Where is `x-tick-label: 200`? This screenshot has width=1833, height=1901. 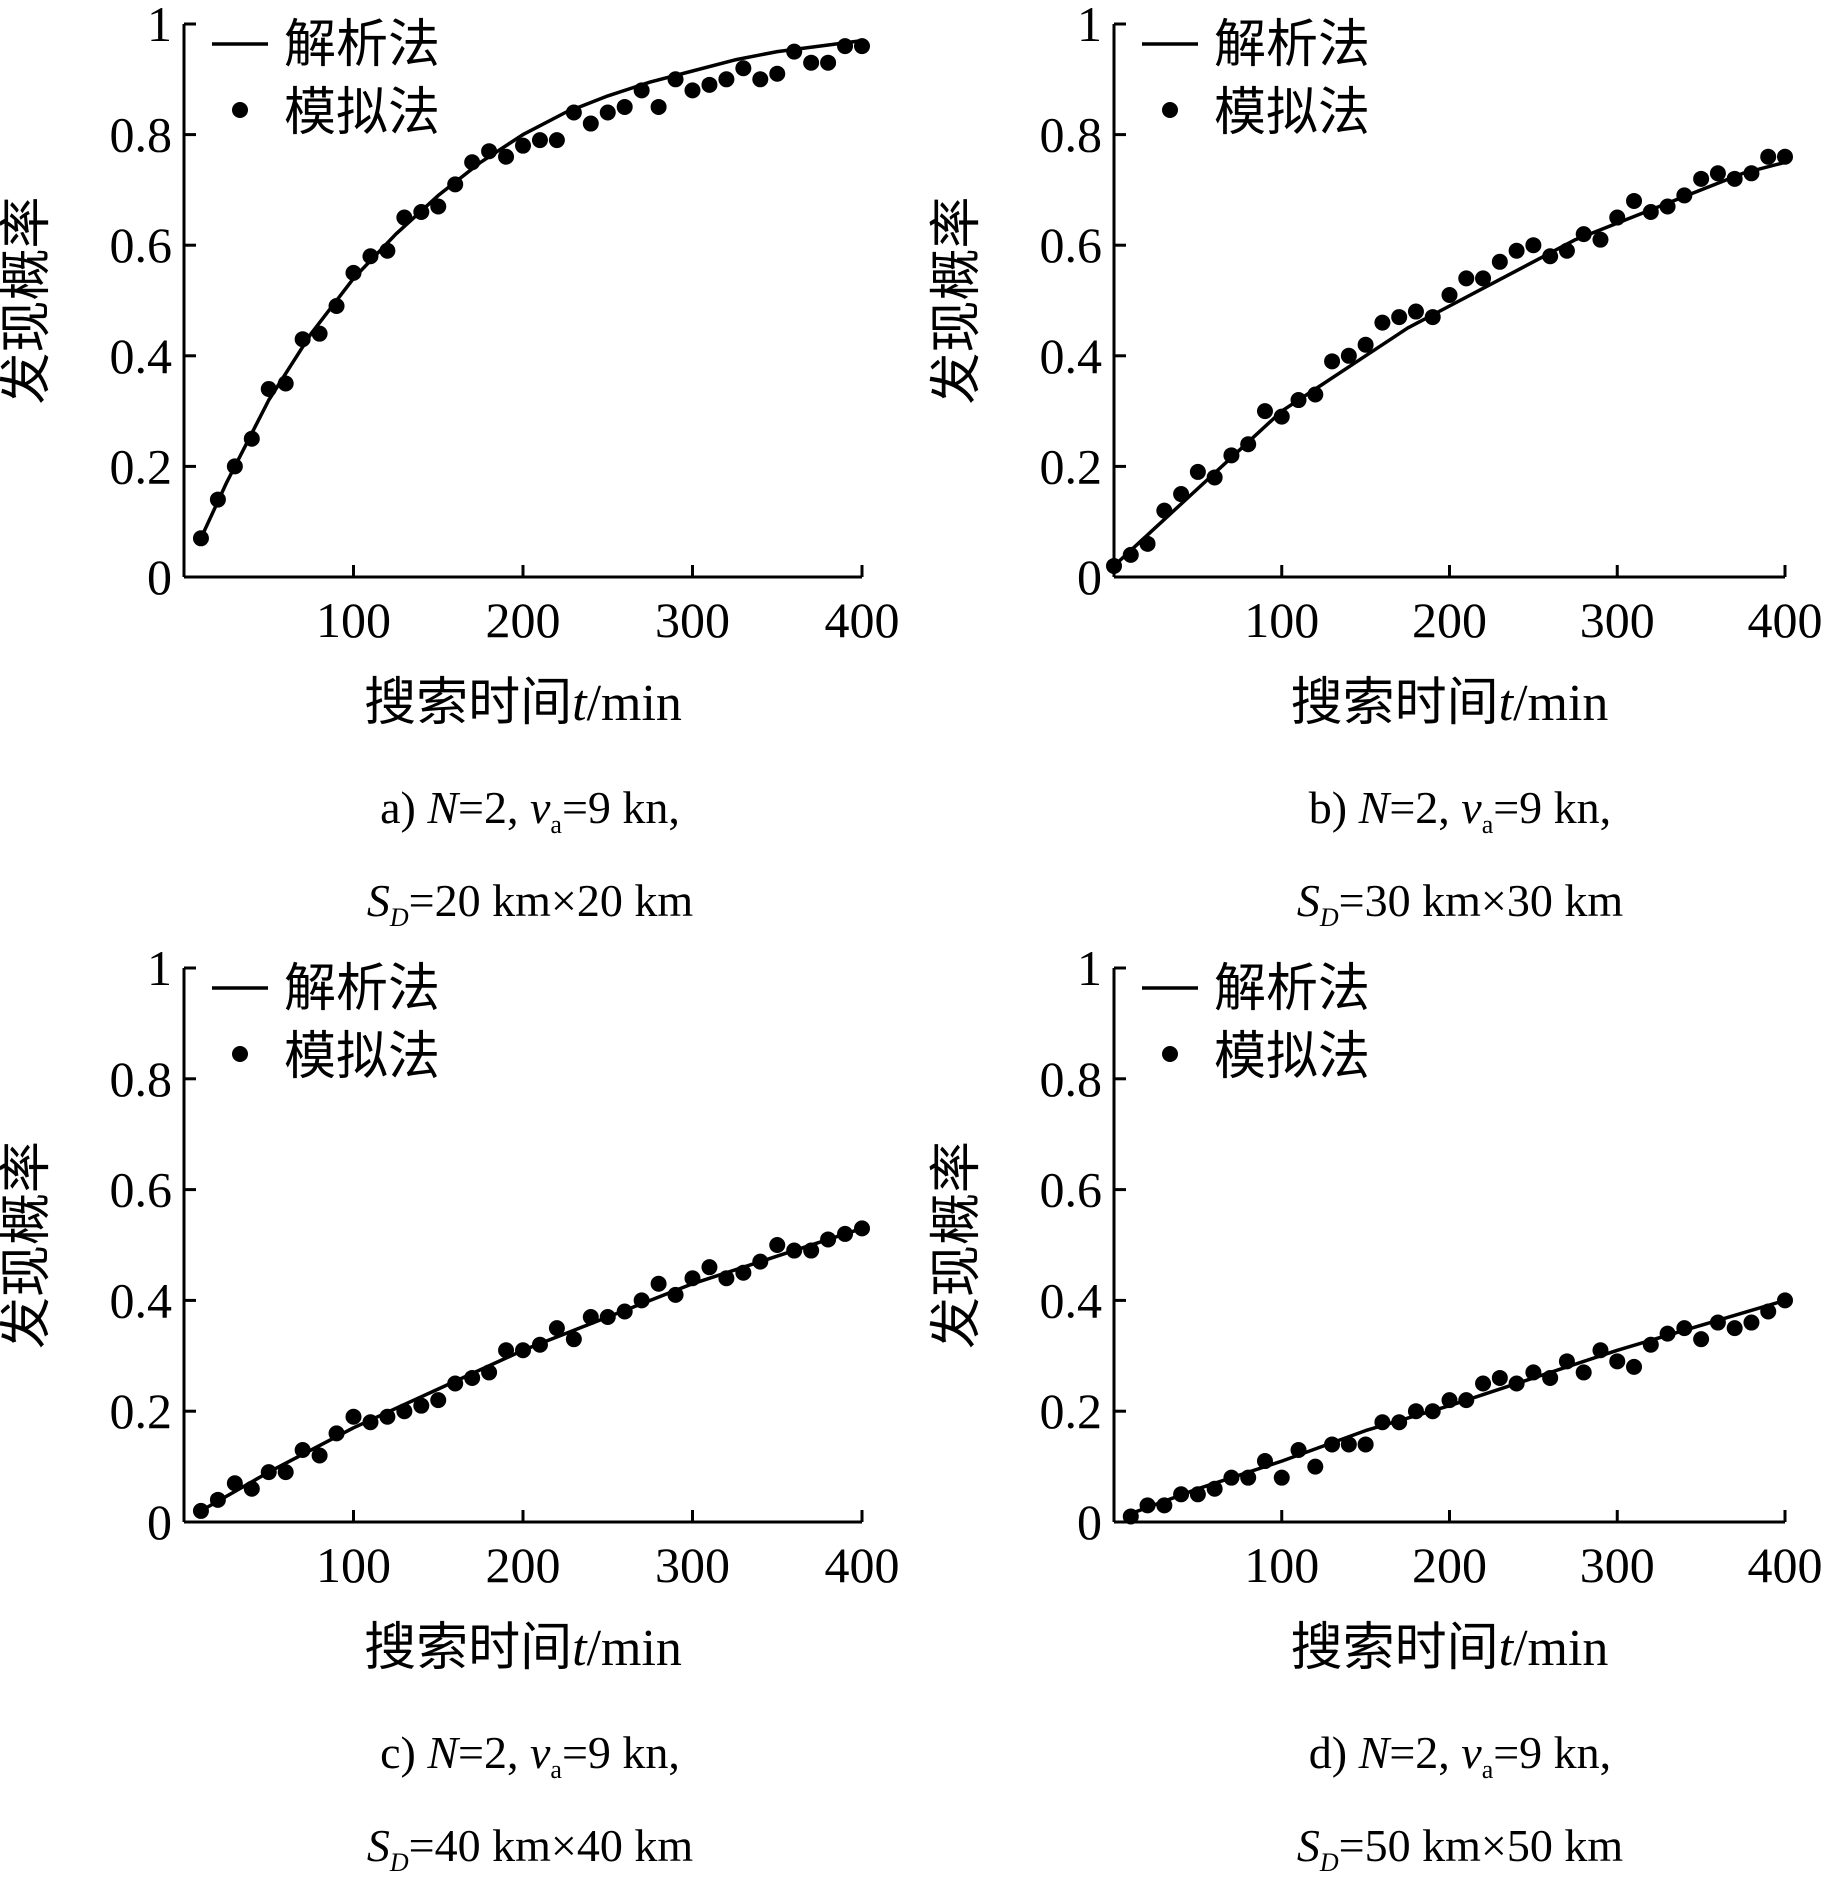 x-tick-label: 200 is located at coordinates (523, 620).